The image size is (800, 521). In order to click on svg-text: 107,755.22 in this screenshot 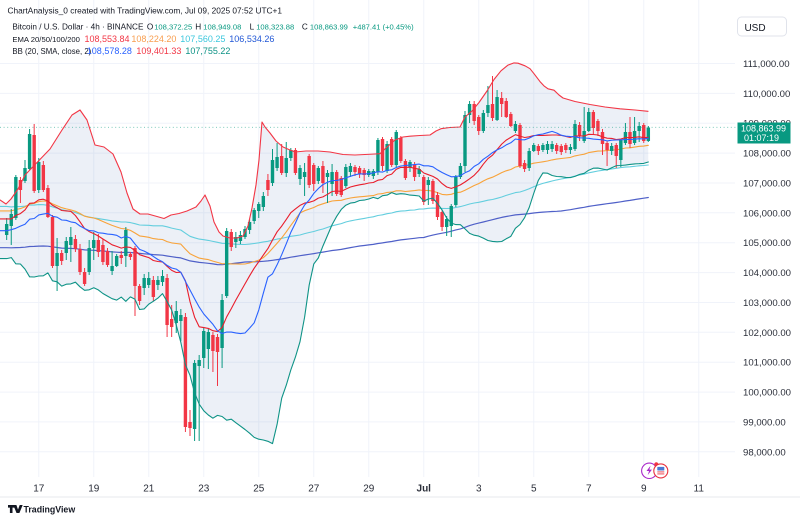, I will do `click(207, 51)`.